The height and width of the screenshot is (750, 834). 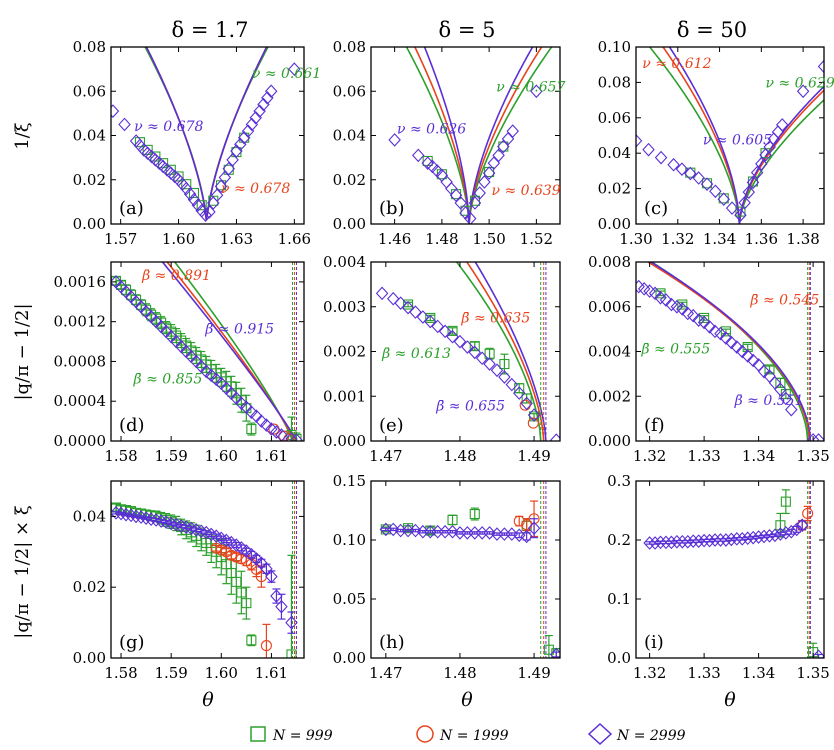 I want to click on x-tick-label: 1.66, so click(x=294, y=239).